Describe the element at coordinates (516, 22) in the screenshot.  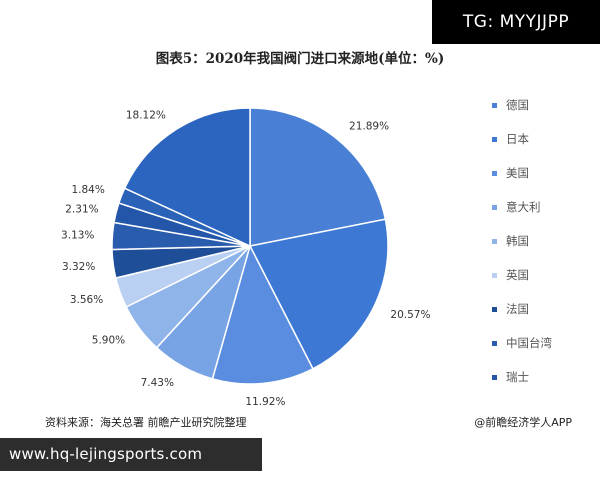
I see `watermark-badge: TG: MYYJJPP` at that location.